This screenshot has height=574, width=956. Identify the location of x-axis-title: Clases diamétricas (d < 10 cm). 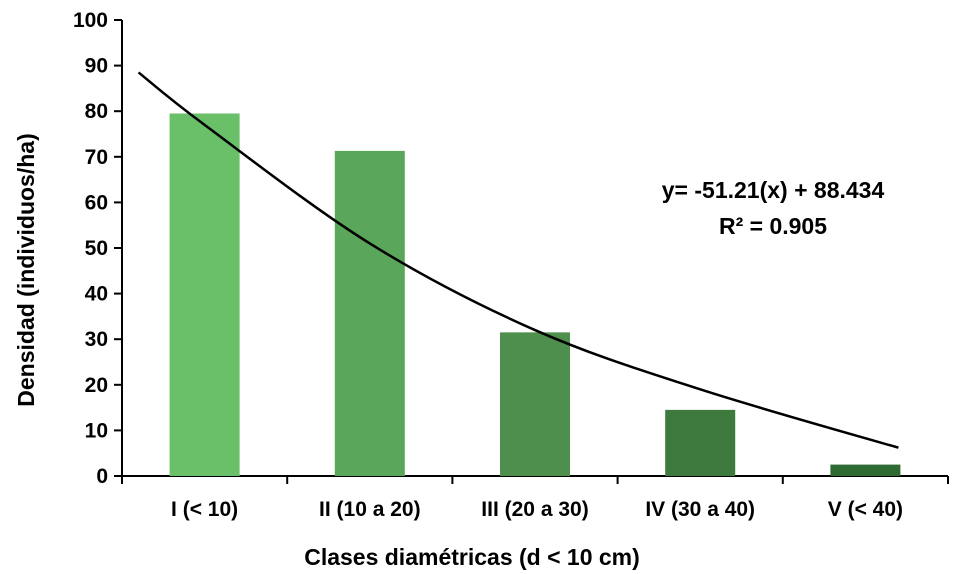
(472, 557).